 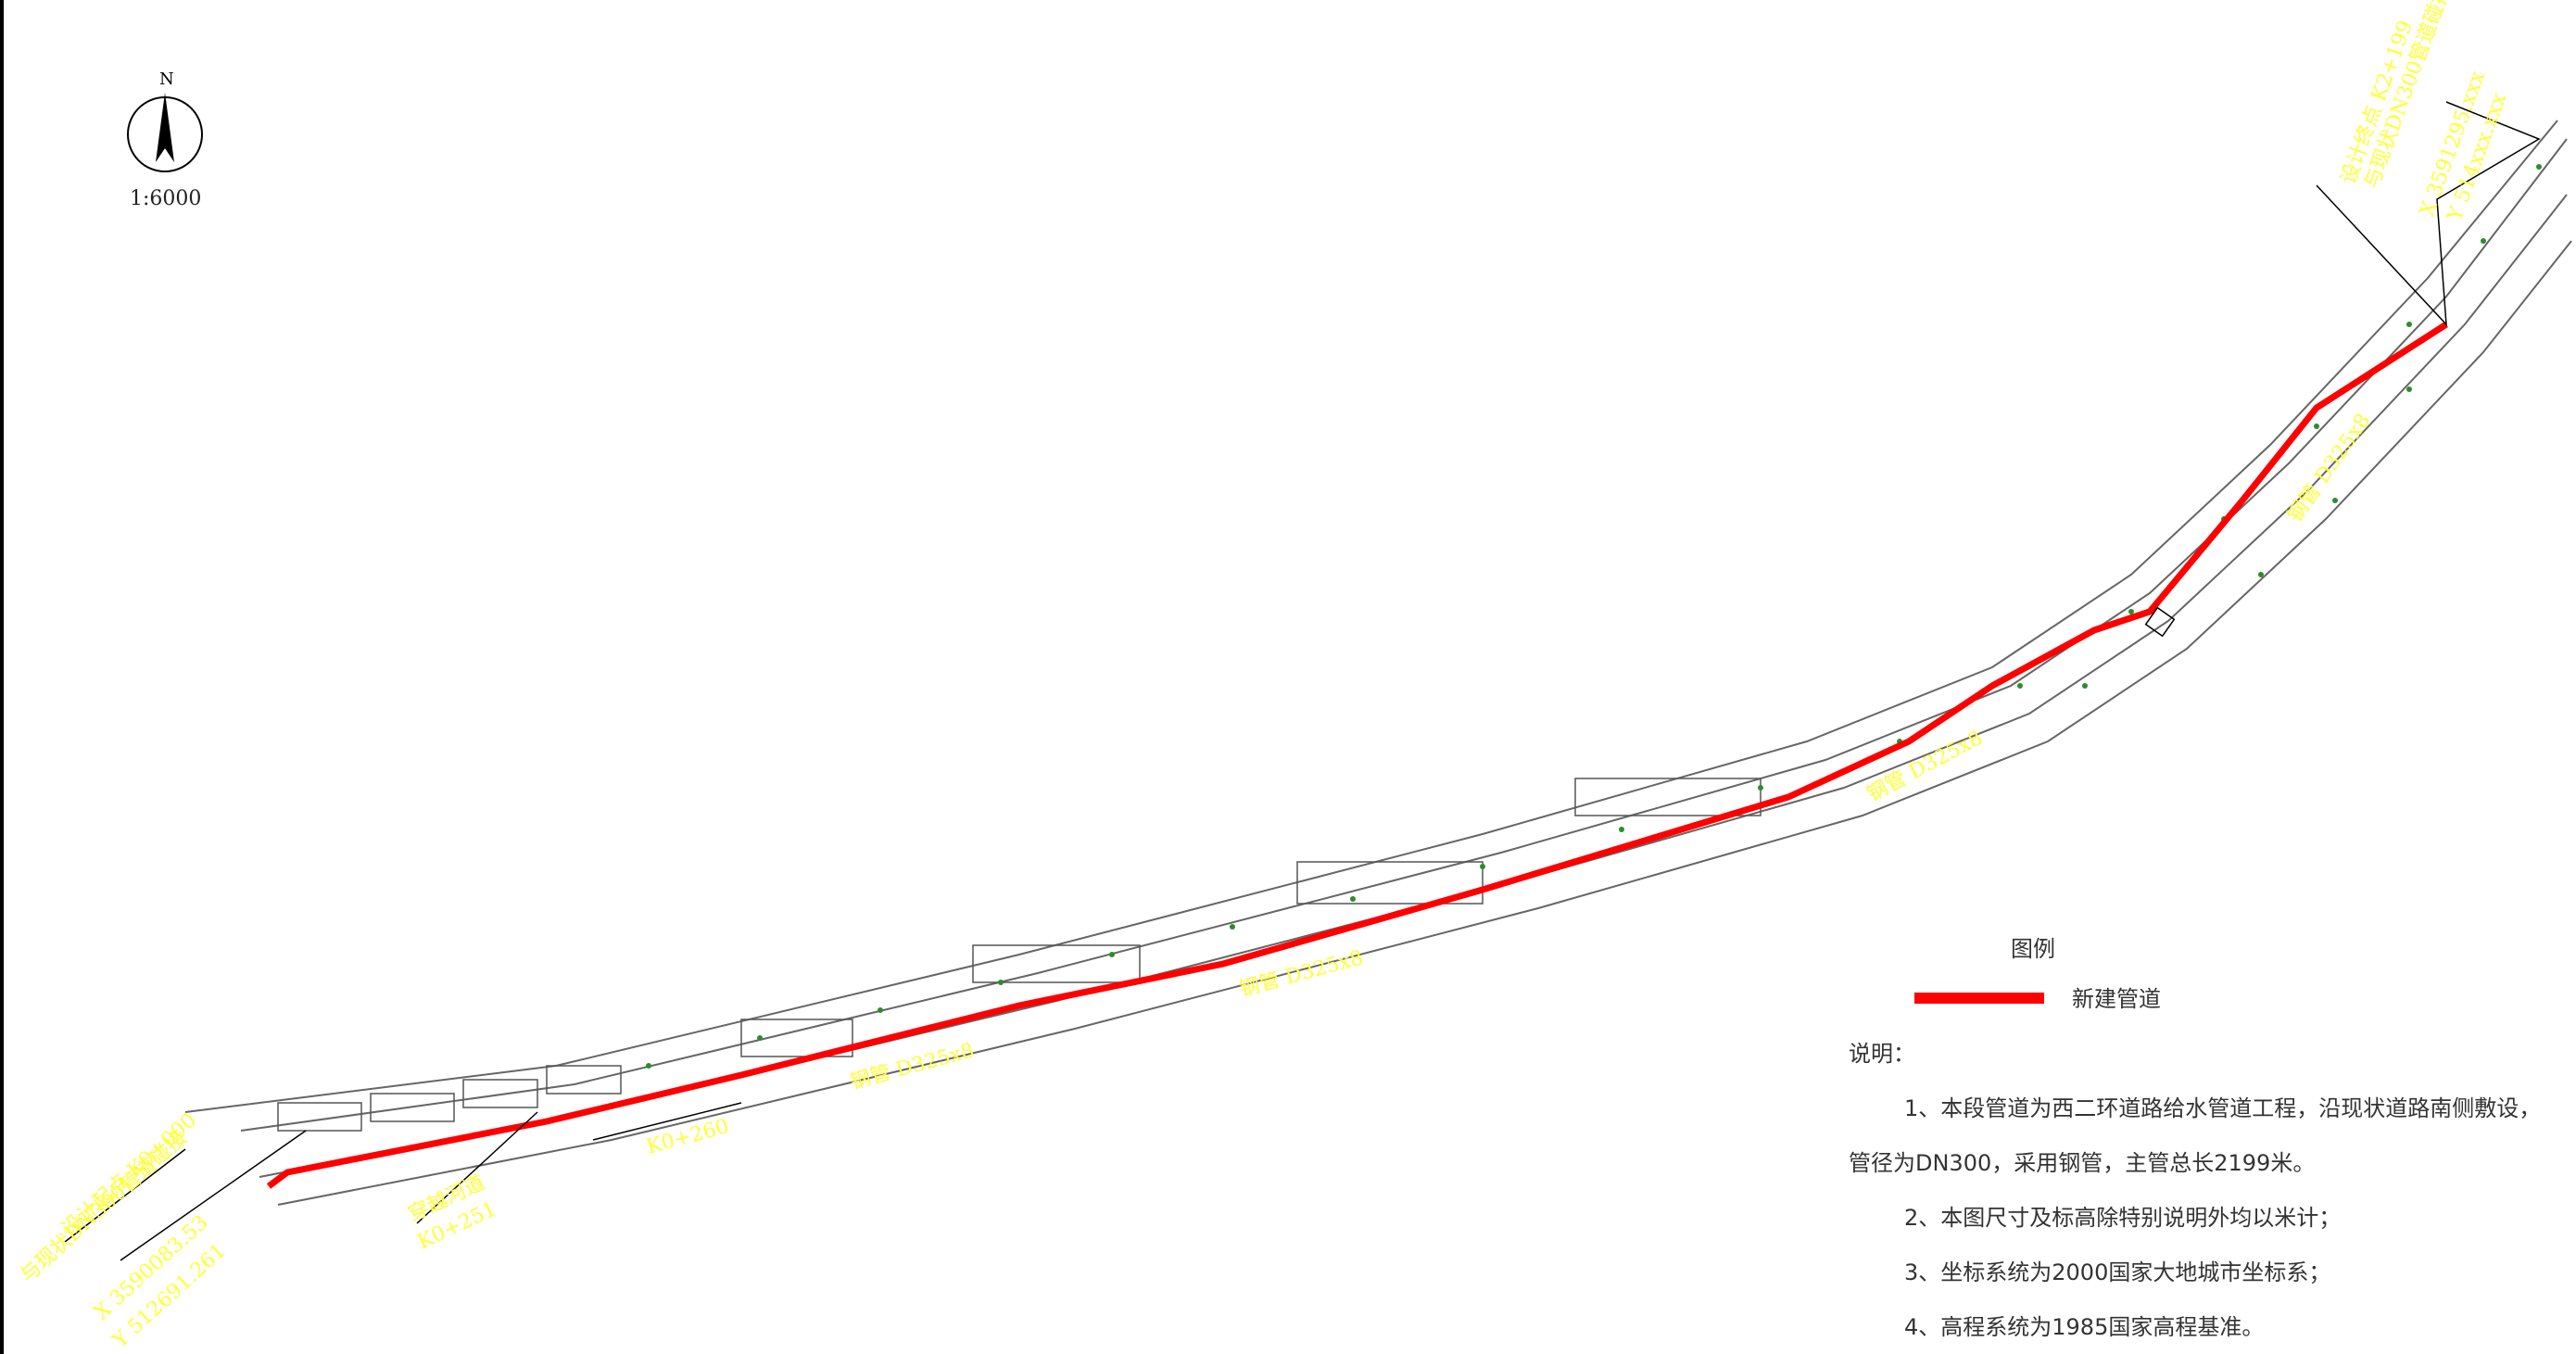 What do you see at coordinates (166, 199) in the screenshot?
I see `scale-label: 1:6000` at bounding box center [166, 199].